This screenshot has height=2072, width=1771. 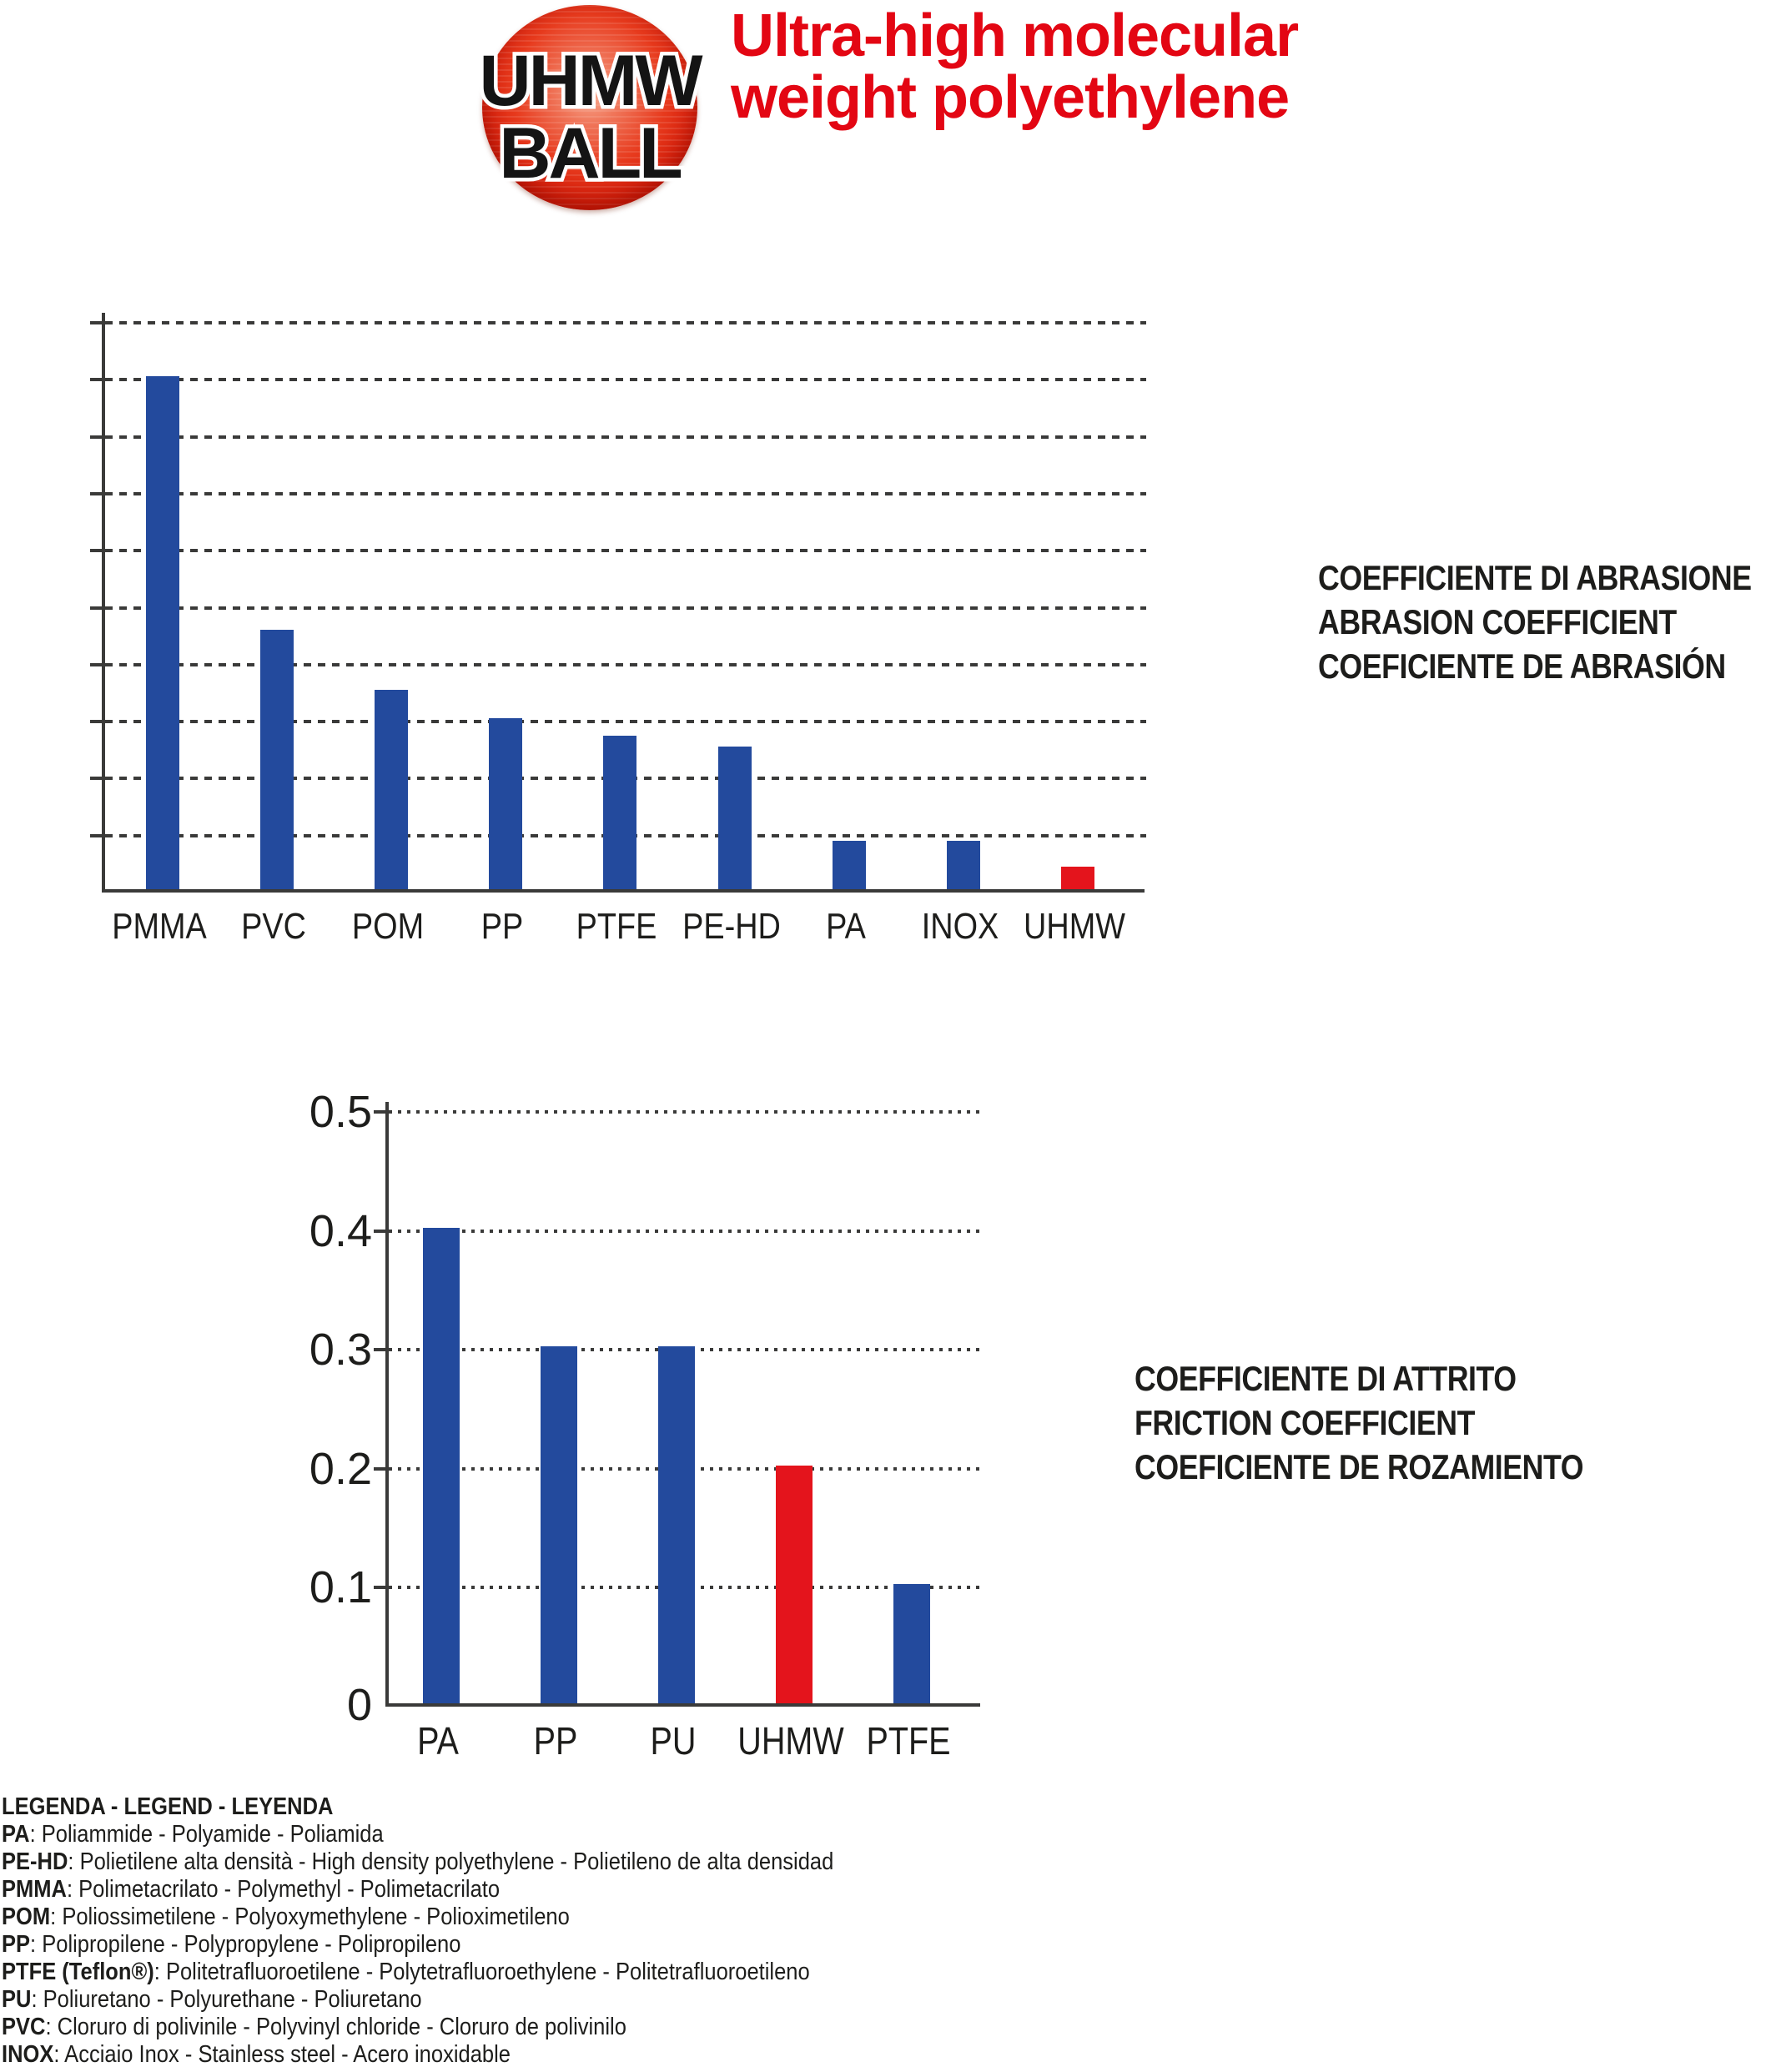 I want to click on legend-heading: LEGENDA - LEGEND - LEYENDA, so click(x=168, y=1806).